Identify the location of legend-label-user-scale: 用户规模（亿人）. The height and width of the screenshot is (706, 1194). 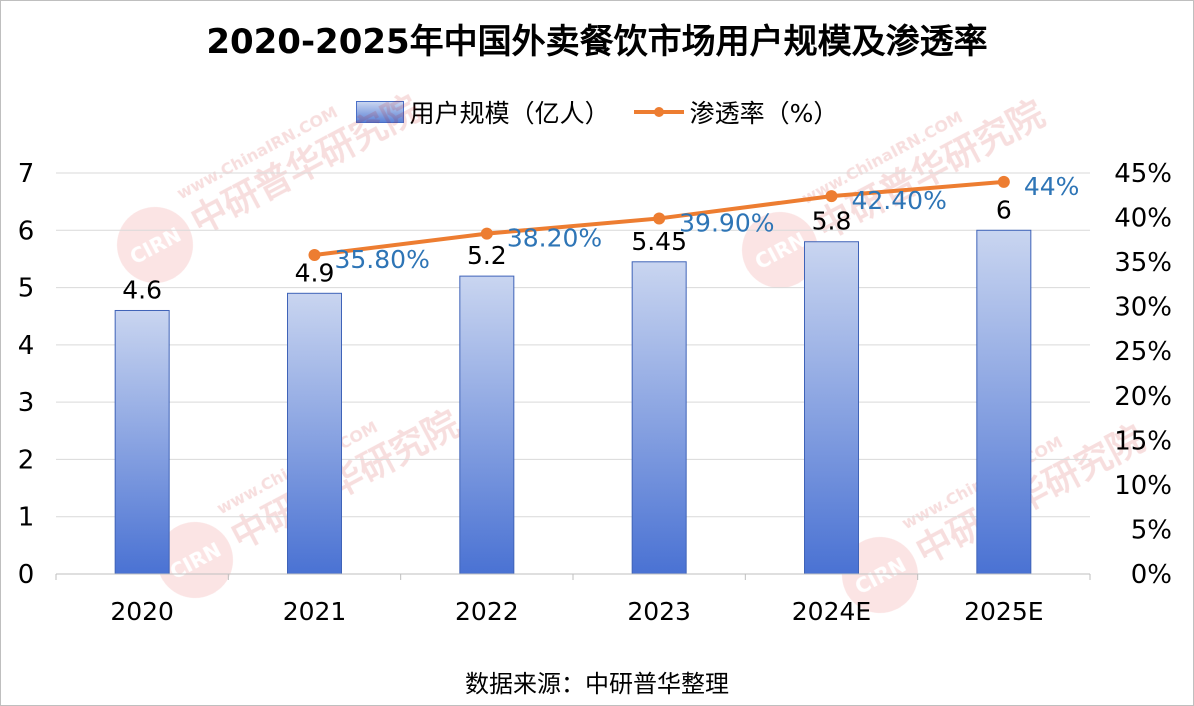
(509, 113).